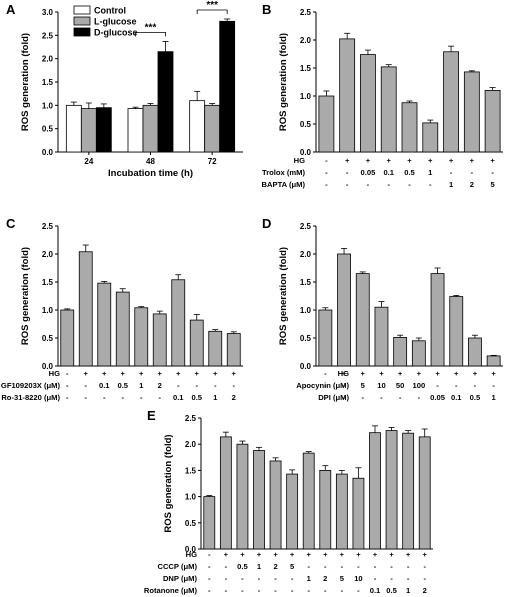 The height and width of the screenshot is (597, 520). Describe the element at coordinates (284, 184) in the screenshot. I see `condition-label: BAPTA (μM)` at that location.